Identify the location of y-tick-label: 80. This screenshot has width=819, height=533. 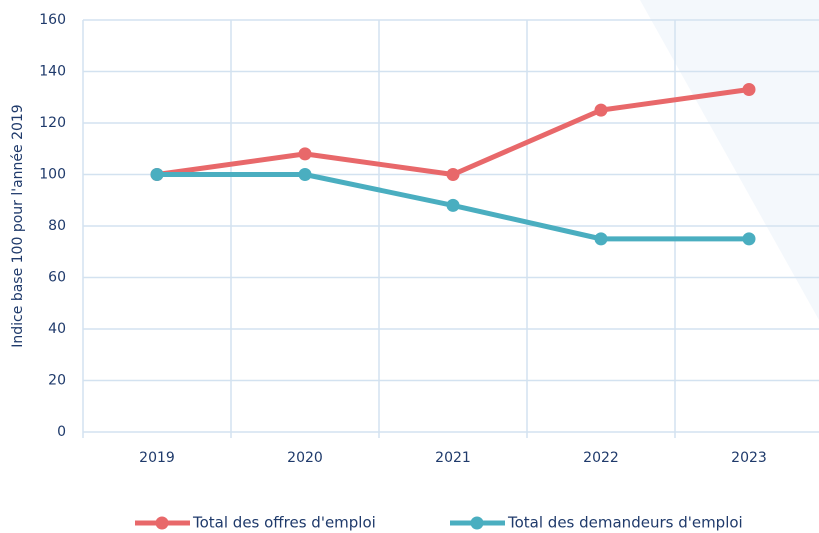
(57, 226).